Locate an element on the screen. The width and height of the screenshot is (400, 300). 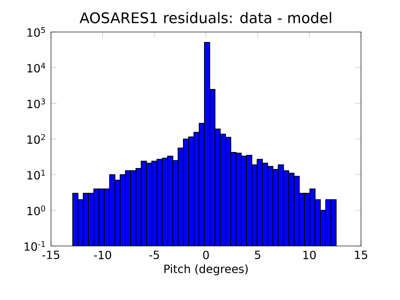
y-tick-label: 10$^{-1}$ is located at coordinates (34, 246).